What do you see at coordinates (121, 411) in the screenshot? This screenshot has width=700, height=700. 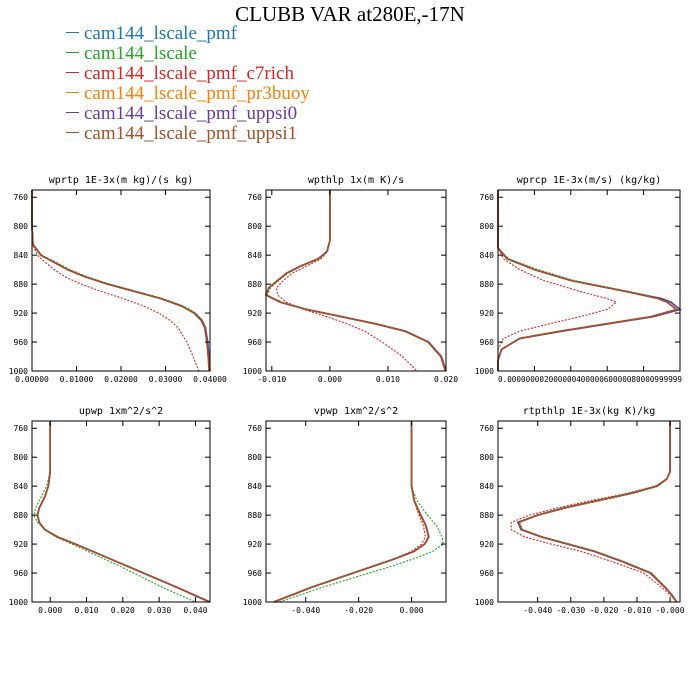 I see `chart-title: upwp 1xm^2/s^2` at bounding box center [121, 411].